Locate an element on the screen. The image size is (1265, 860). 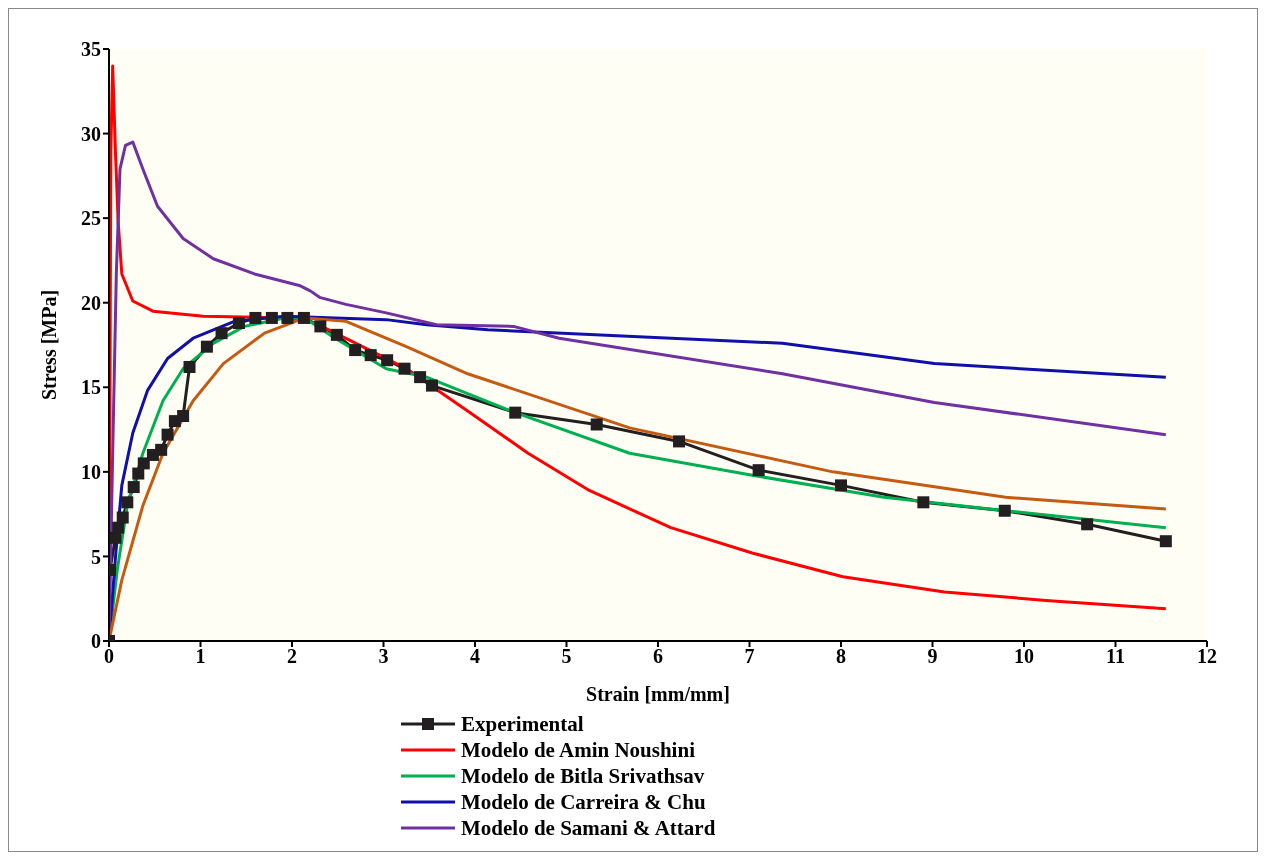
x-tick-label: 12 is located at coordinates (1207, 656).